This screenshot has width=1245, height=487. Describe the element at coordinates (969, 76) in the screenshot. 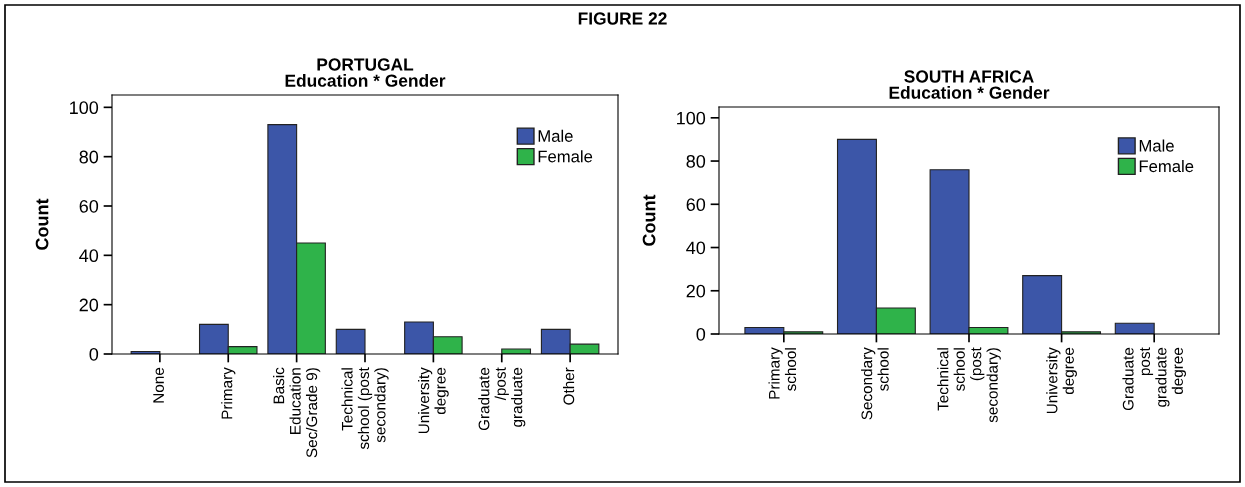

I see `chart-title: SOUTH AFRICA` at that location.